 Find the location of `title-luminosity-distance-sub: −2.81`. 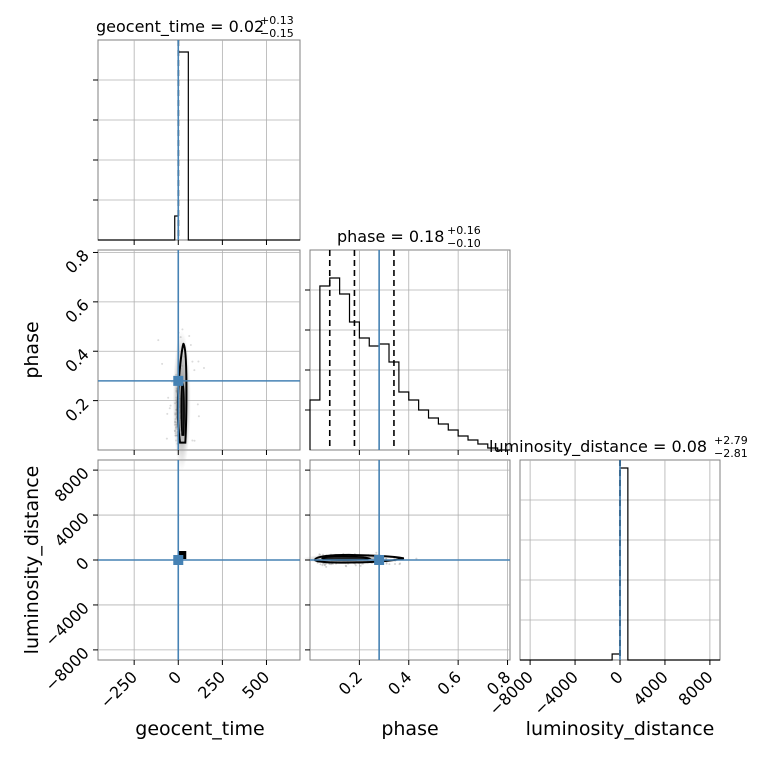

title-luminosity-distance-sub: −2.81 is located at coordinates (731, 453).